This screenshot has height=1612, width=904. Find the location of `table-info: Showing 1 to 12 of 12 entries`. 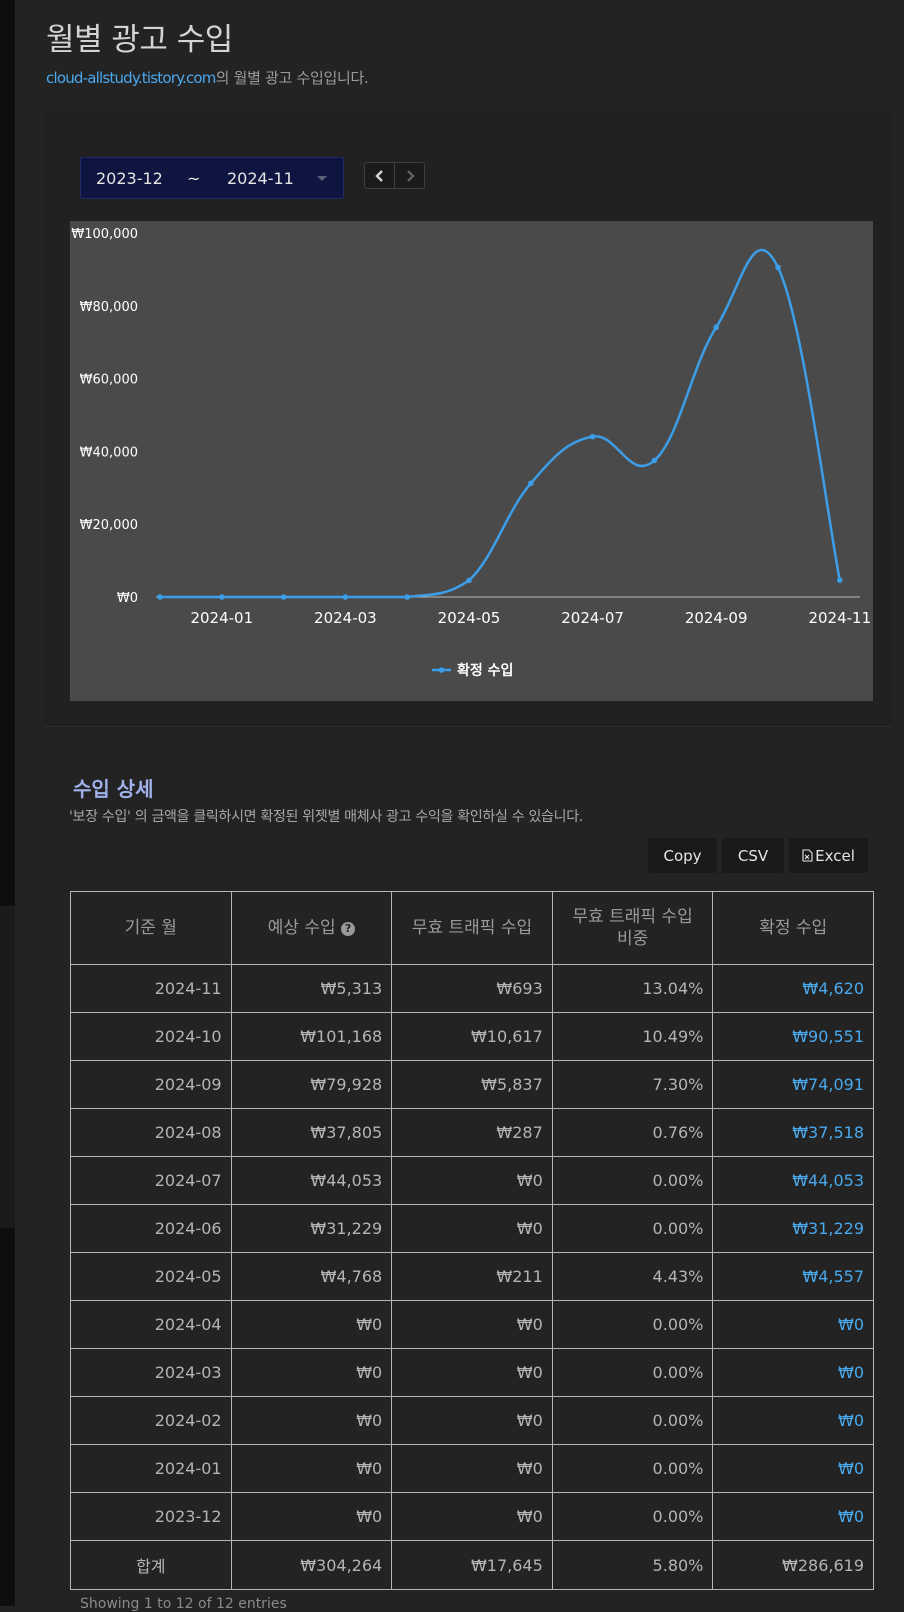

table-info: Showing 1 to 12 of 12 entries is located at coordinates (183, 1604).